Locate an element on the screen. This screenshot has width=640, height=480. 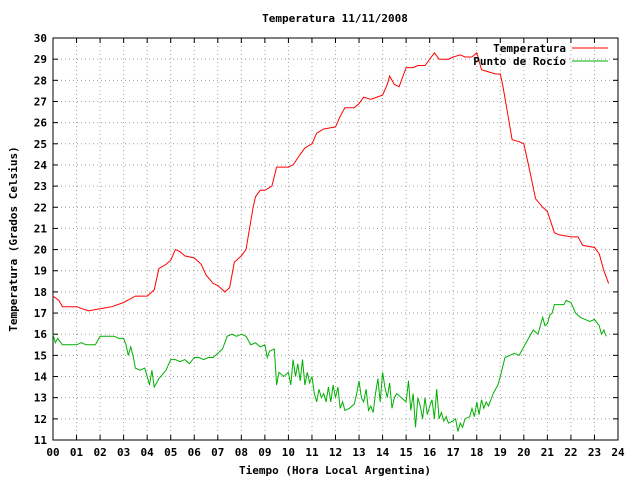
y-tick-label: 19 is located at coordinates (40, 271).